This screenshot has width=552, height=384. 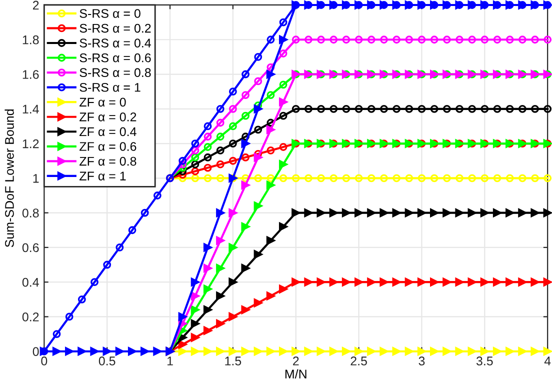 I want to click on y-tick-label: 0.6, so click(x=30, y=247).